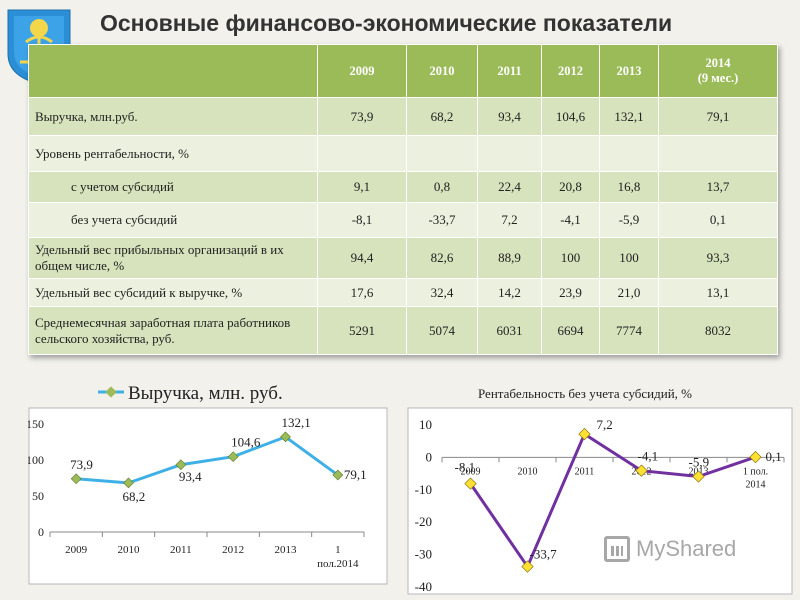  I want to click on row-label: Удельный вес субсидий к выручке, %, so click(173, 292).